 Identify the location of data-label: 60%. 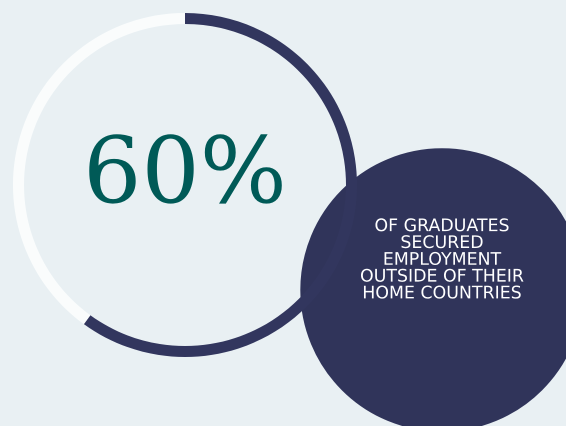
(185, 169).